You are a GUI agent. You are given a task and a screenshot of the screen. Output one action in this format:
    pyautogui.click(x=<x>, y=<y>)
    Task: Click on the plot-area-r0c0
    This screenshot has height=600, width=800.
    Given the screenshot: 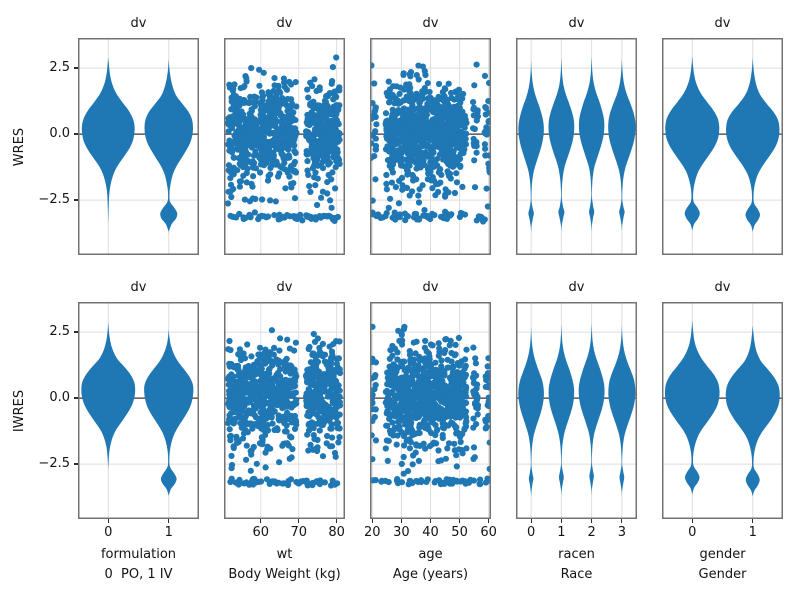 What is the action you would take?
    pyautogui.click(x=138, y=146)
    